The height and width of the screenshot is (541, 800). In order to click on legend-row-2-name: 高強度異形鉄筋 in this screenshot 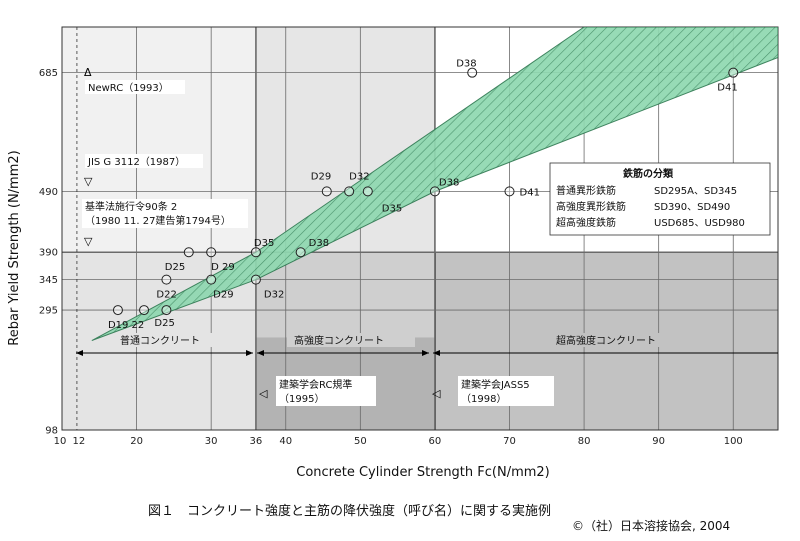, I will do `click(591, 206)`.